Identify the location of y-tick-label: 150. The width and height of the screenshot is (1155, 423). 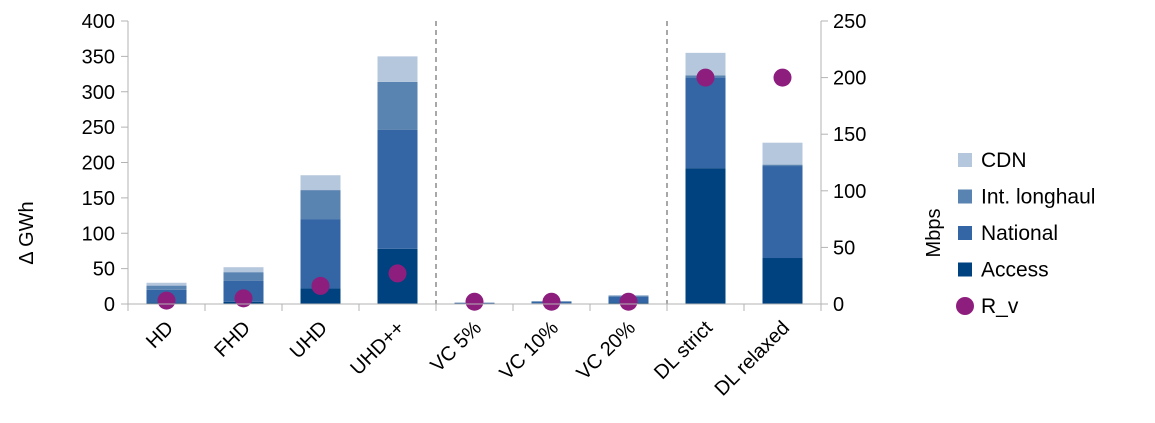
(98, 199).